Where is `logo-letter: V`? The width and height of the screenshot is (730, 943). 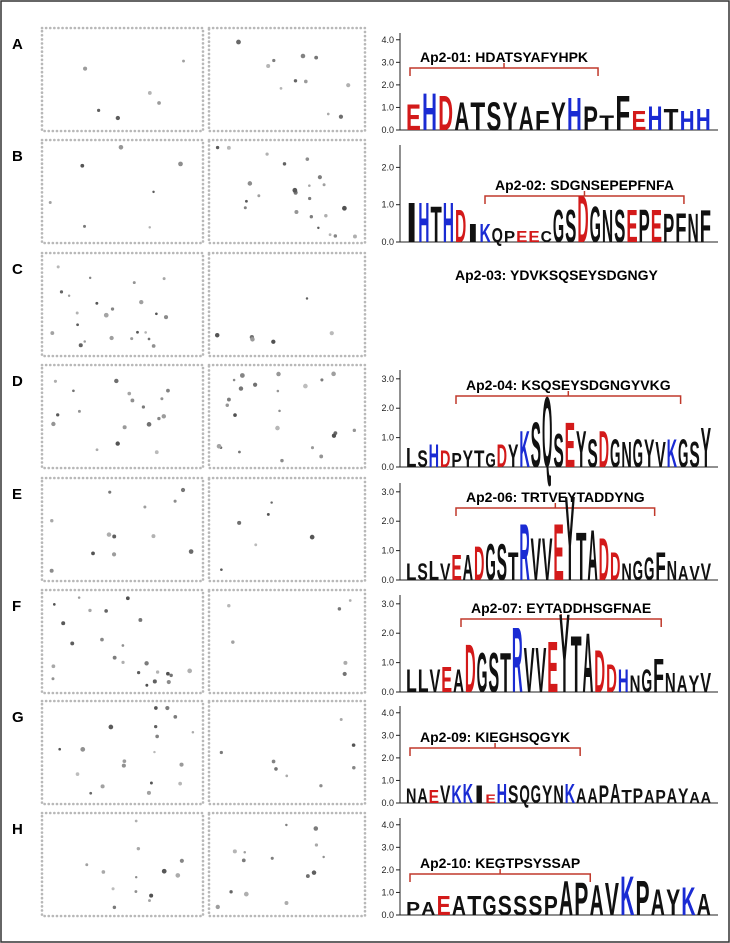
logo-letter: V is located at coordinates (435, 682).